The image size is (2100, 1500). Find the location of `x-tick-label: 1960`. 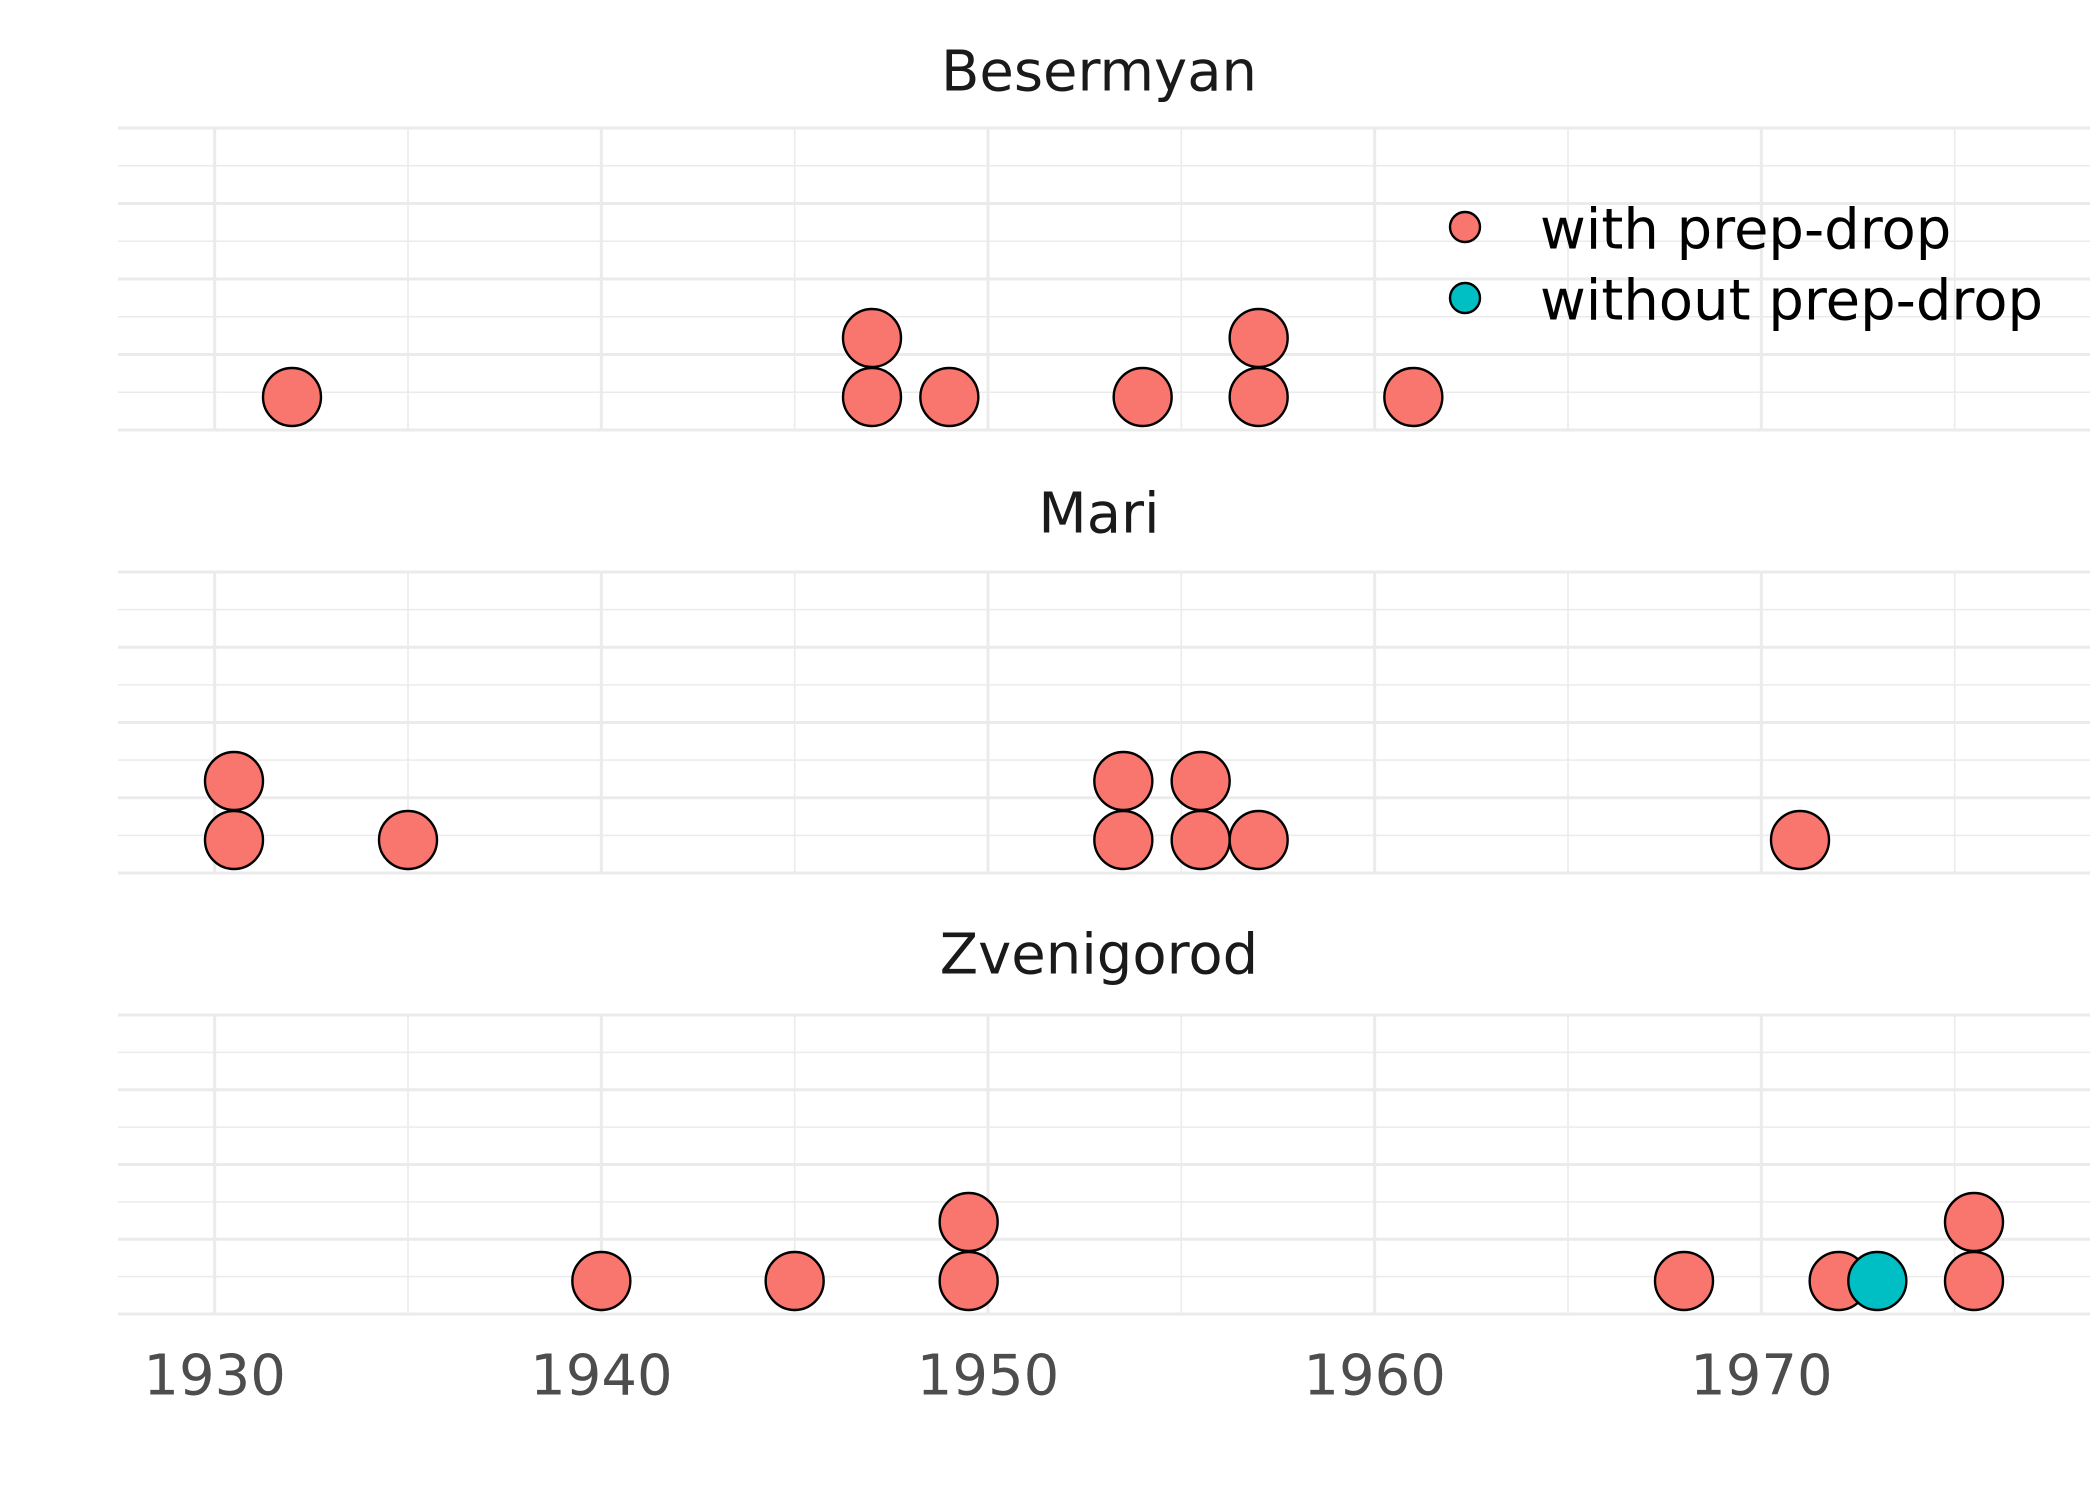

x-tick-label: 1960 is located at coordinates (1374, 1376).